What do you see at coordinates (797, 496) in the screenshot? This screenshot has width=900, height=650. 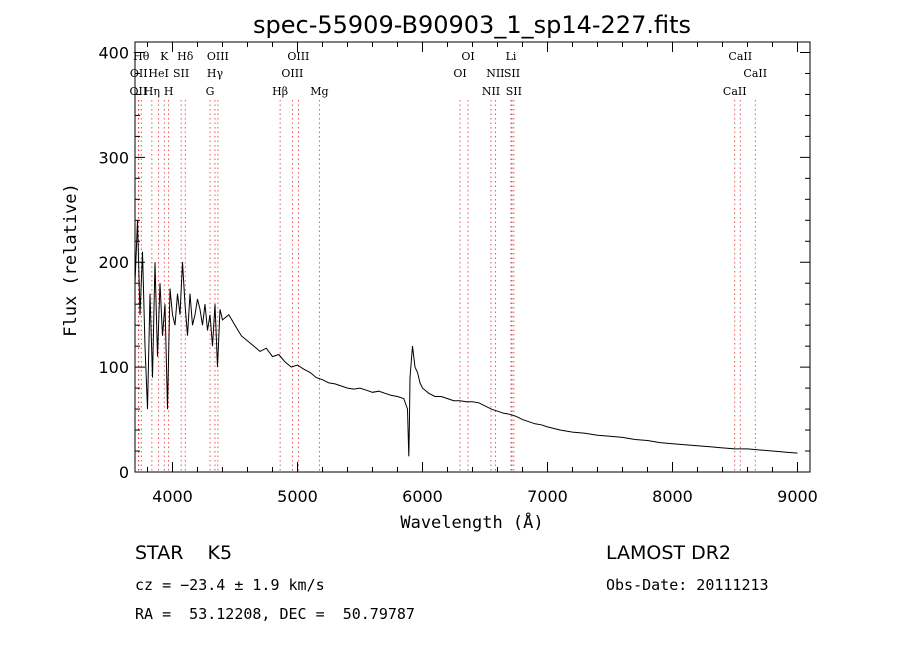 I see `x-tick-label: 9000` at bounding box center [797, 496].